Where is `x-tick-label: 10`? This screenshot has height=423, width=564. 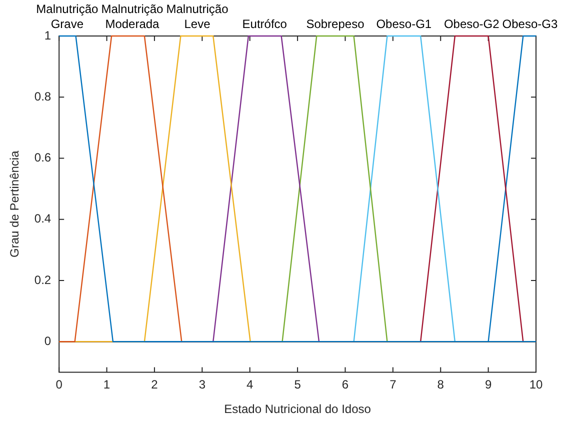
x-tick-label: 10 is located at coordinates (536, 385).